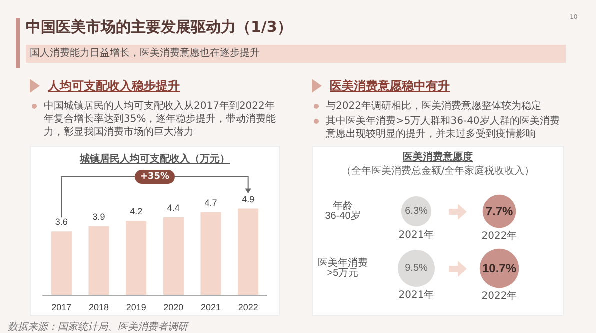 This screenshot has height=333, width=596. Describe the element at coordinates (499, 237) in the screenshot. I see `series-label: 2022年` at that location.